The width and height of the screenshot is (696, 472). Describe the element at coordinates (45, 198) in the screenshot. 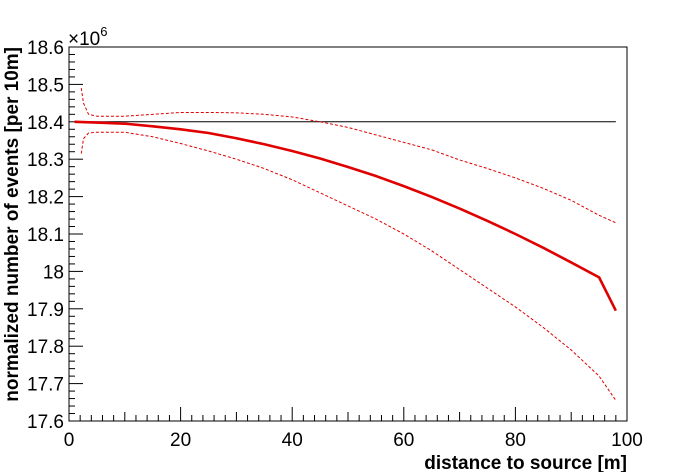

I see `y-tick-label: 18.2` at that location.